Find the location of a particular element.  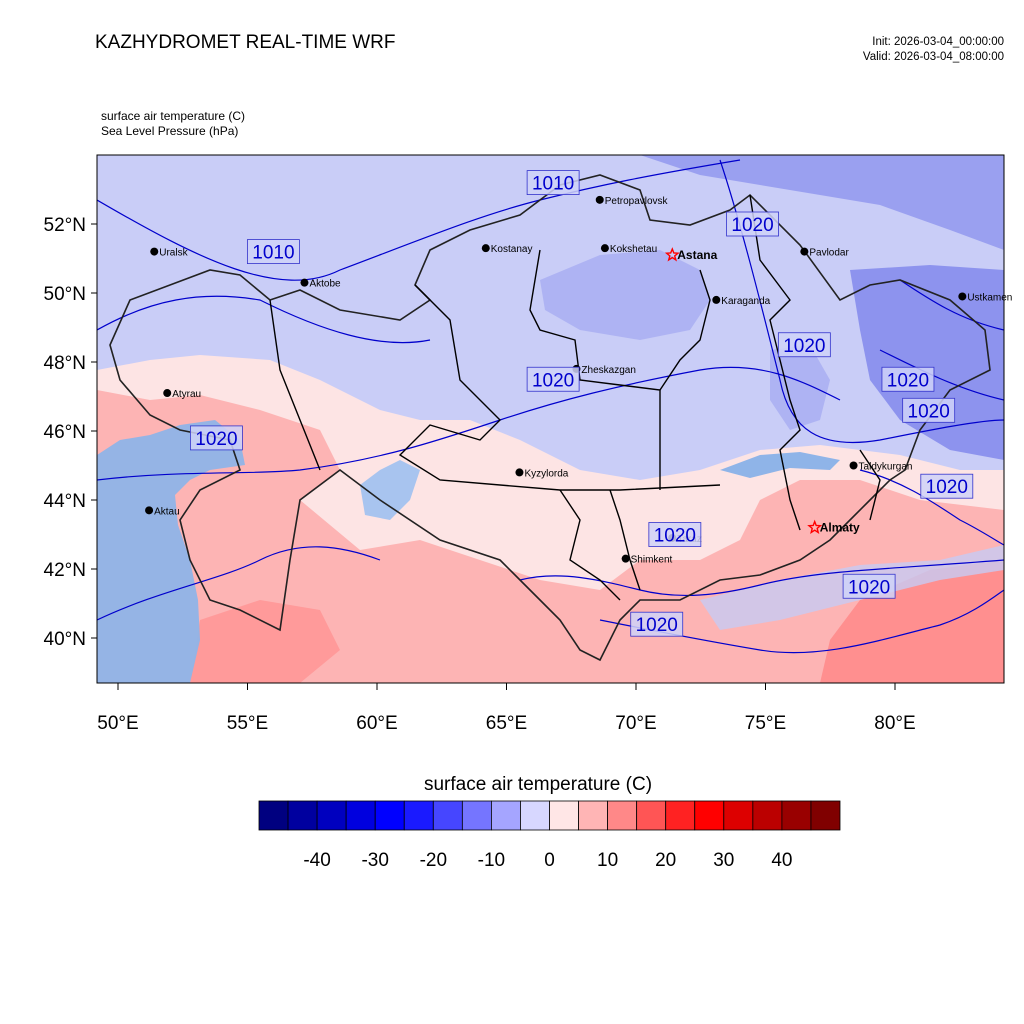

colorbar-tick-label: 0 is located at coordinates (549, 860).